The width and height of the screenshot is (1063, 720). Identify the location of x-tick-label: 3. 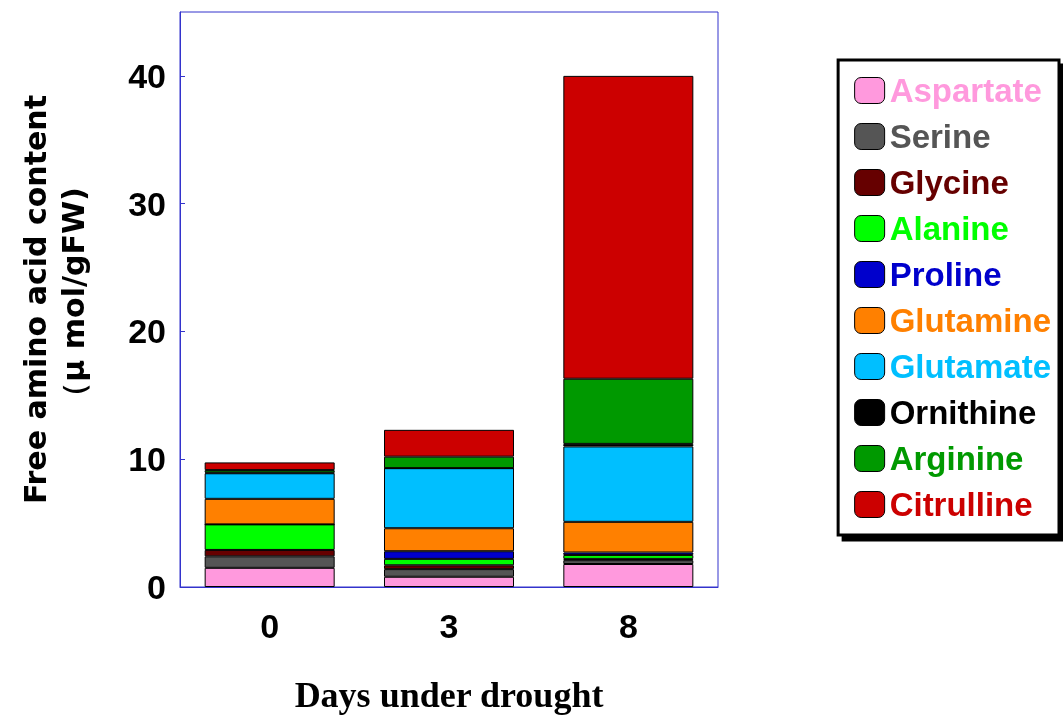
(449, 626).